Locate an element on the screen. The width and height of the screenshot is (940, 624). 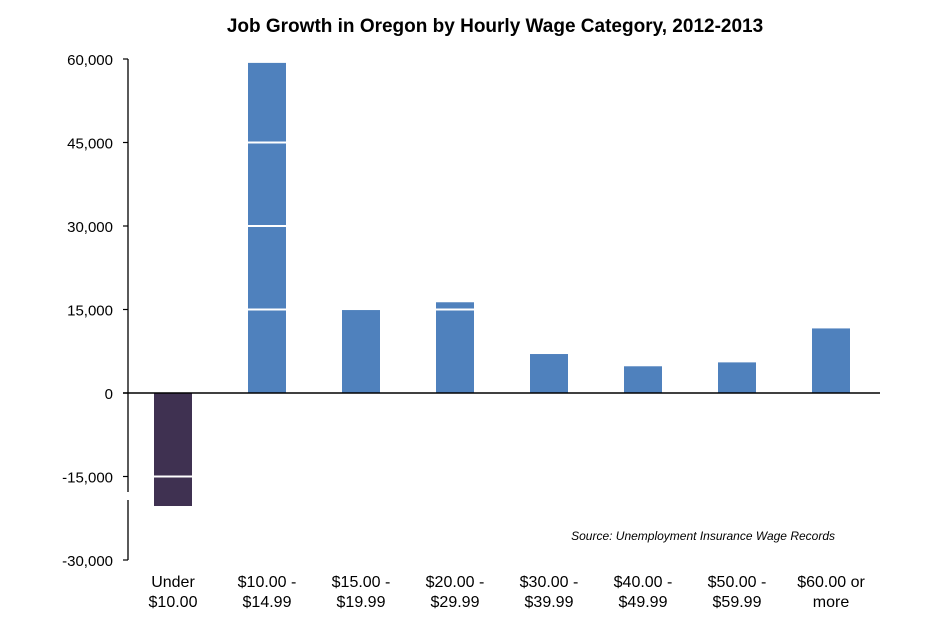
category-label-0: Under $10.00 is located at coordinates (173, 592).